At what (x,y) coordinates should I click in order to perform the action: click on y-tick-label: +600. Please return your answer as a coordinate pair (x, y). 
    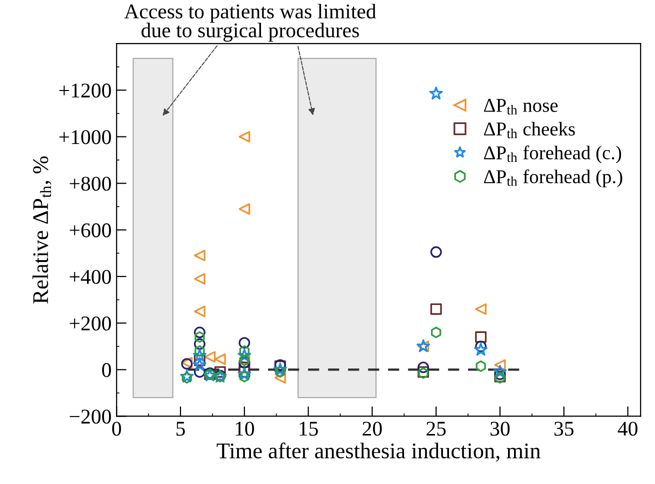
    Looking at the image, I should click on (90, 230).